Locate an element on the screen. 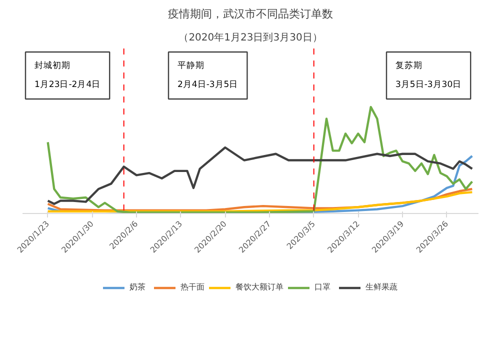 This screenshot has width=500, height=356. legend-label: 餐饮大额订单 is located at coordinates (260, 287).